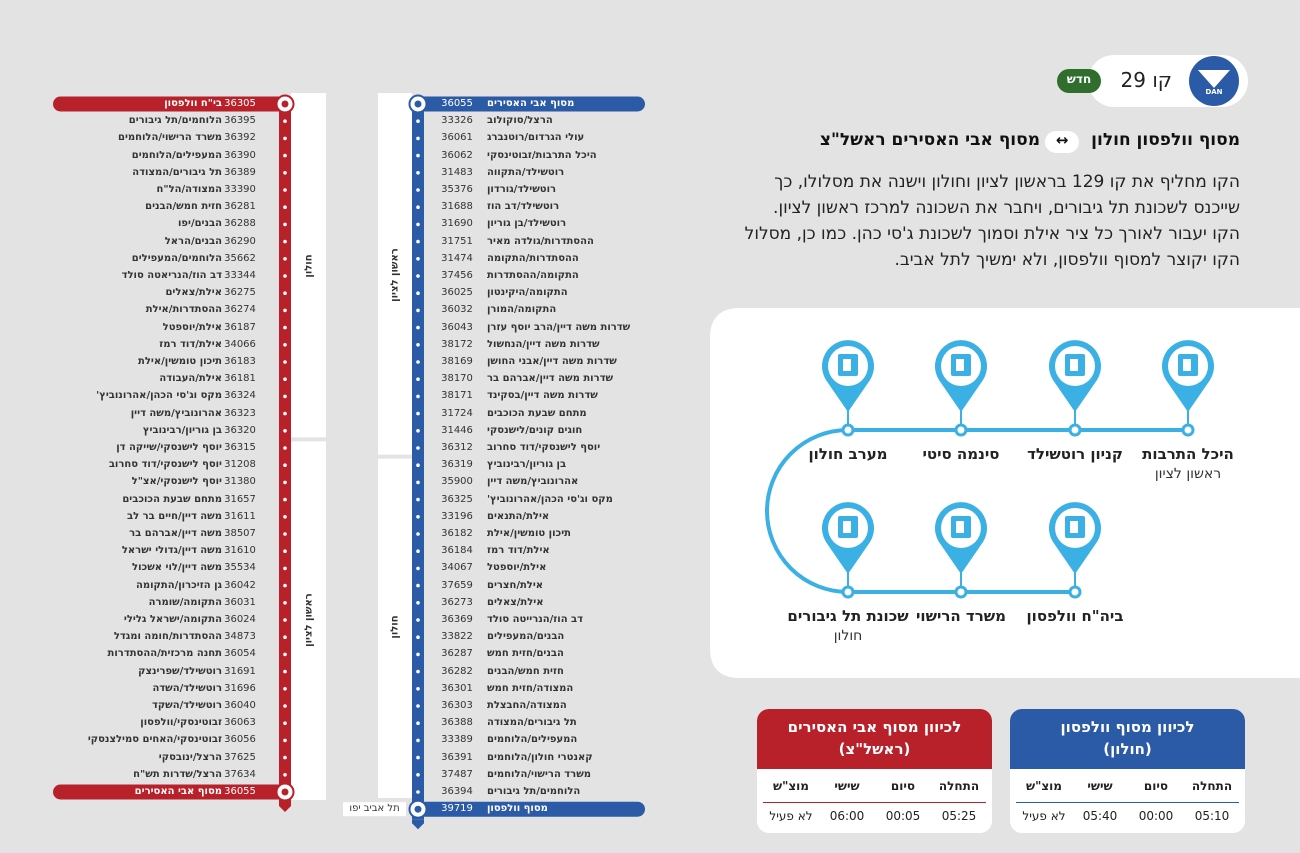  I want to click on stop-name: המעפילים/הלוחמים, so click(176, 155).